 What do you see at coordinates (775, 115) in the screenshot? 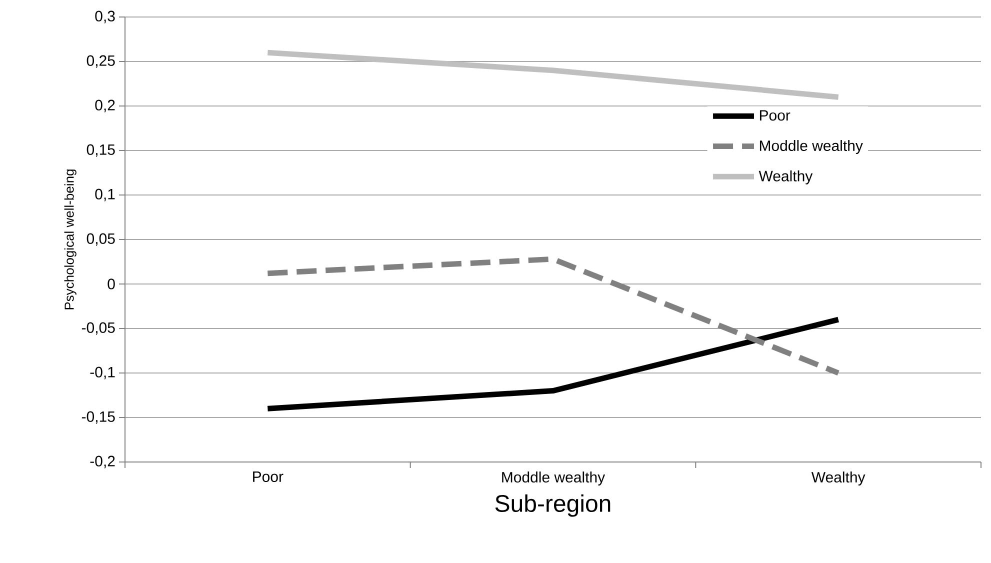
I see `legend-label: Poor` at bounding box center [775, 115].